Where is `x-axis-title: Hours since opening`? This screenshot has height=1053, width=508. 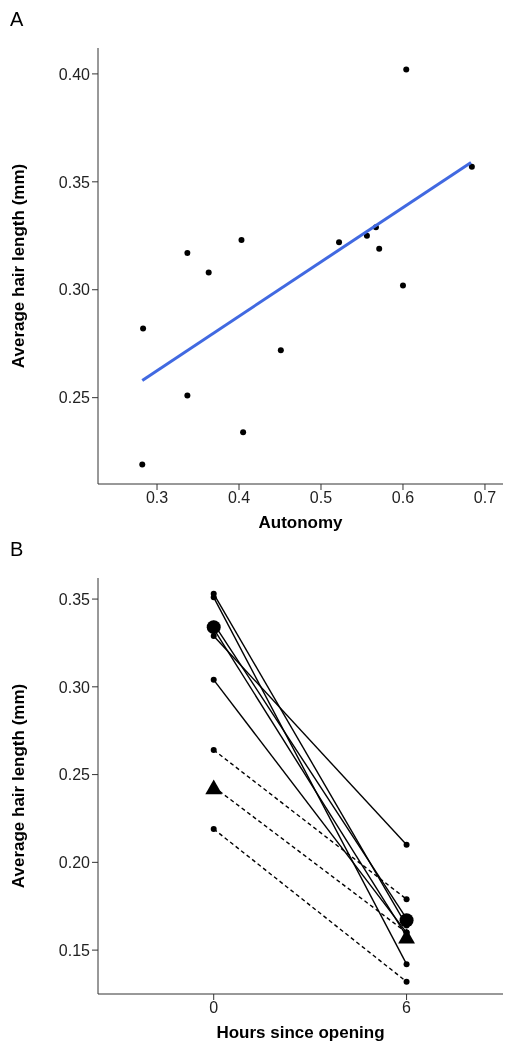
x-axis-title: Hours since opening is located at coordinates (300, 1032).